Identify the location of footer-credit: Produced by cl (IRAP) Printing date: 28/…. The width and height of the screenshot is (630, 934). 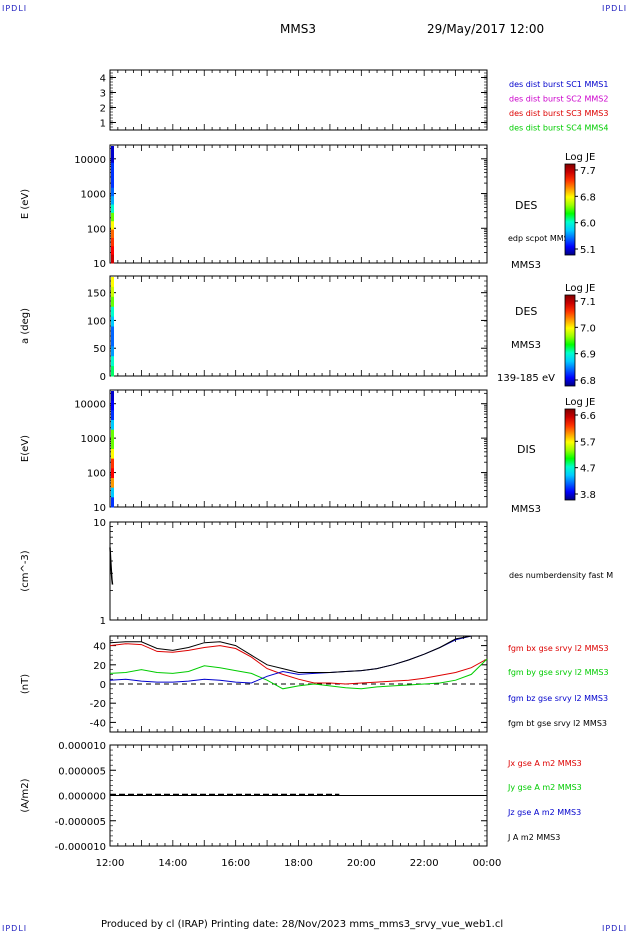
(302, 924).